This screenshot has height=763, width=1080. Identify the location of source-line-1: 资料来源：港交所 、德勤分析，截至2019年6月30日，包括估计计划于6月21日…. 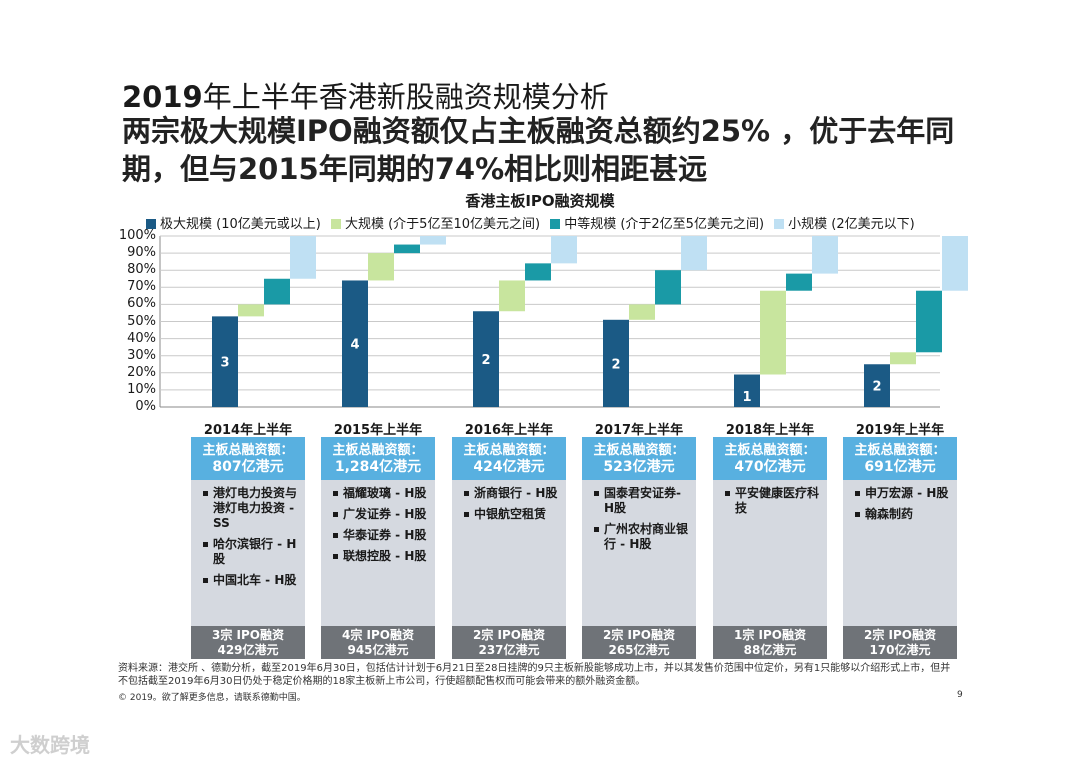
(534, 668).